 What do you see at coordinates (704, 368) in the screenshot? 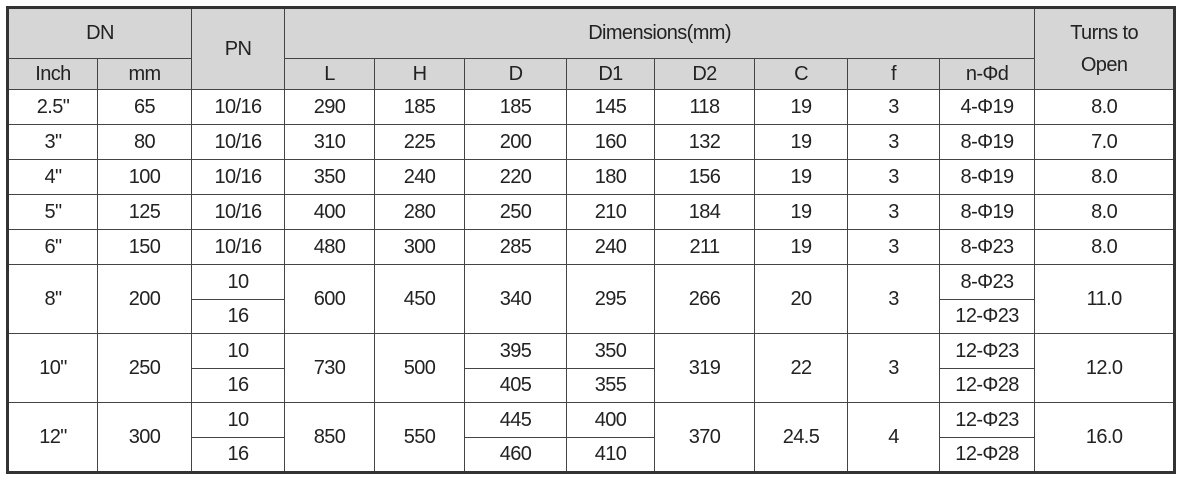
I see `cell-d2: 319` at bounding box center [704, 368].